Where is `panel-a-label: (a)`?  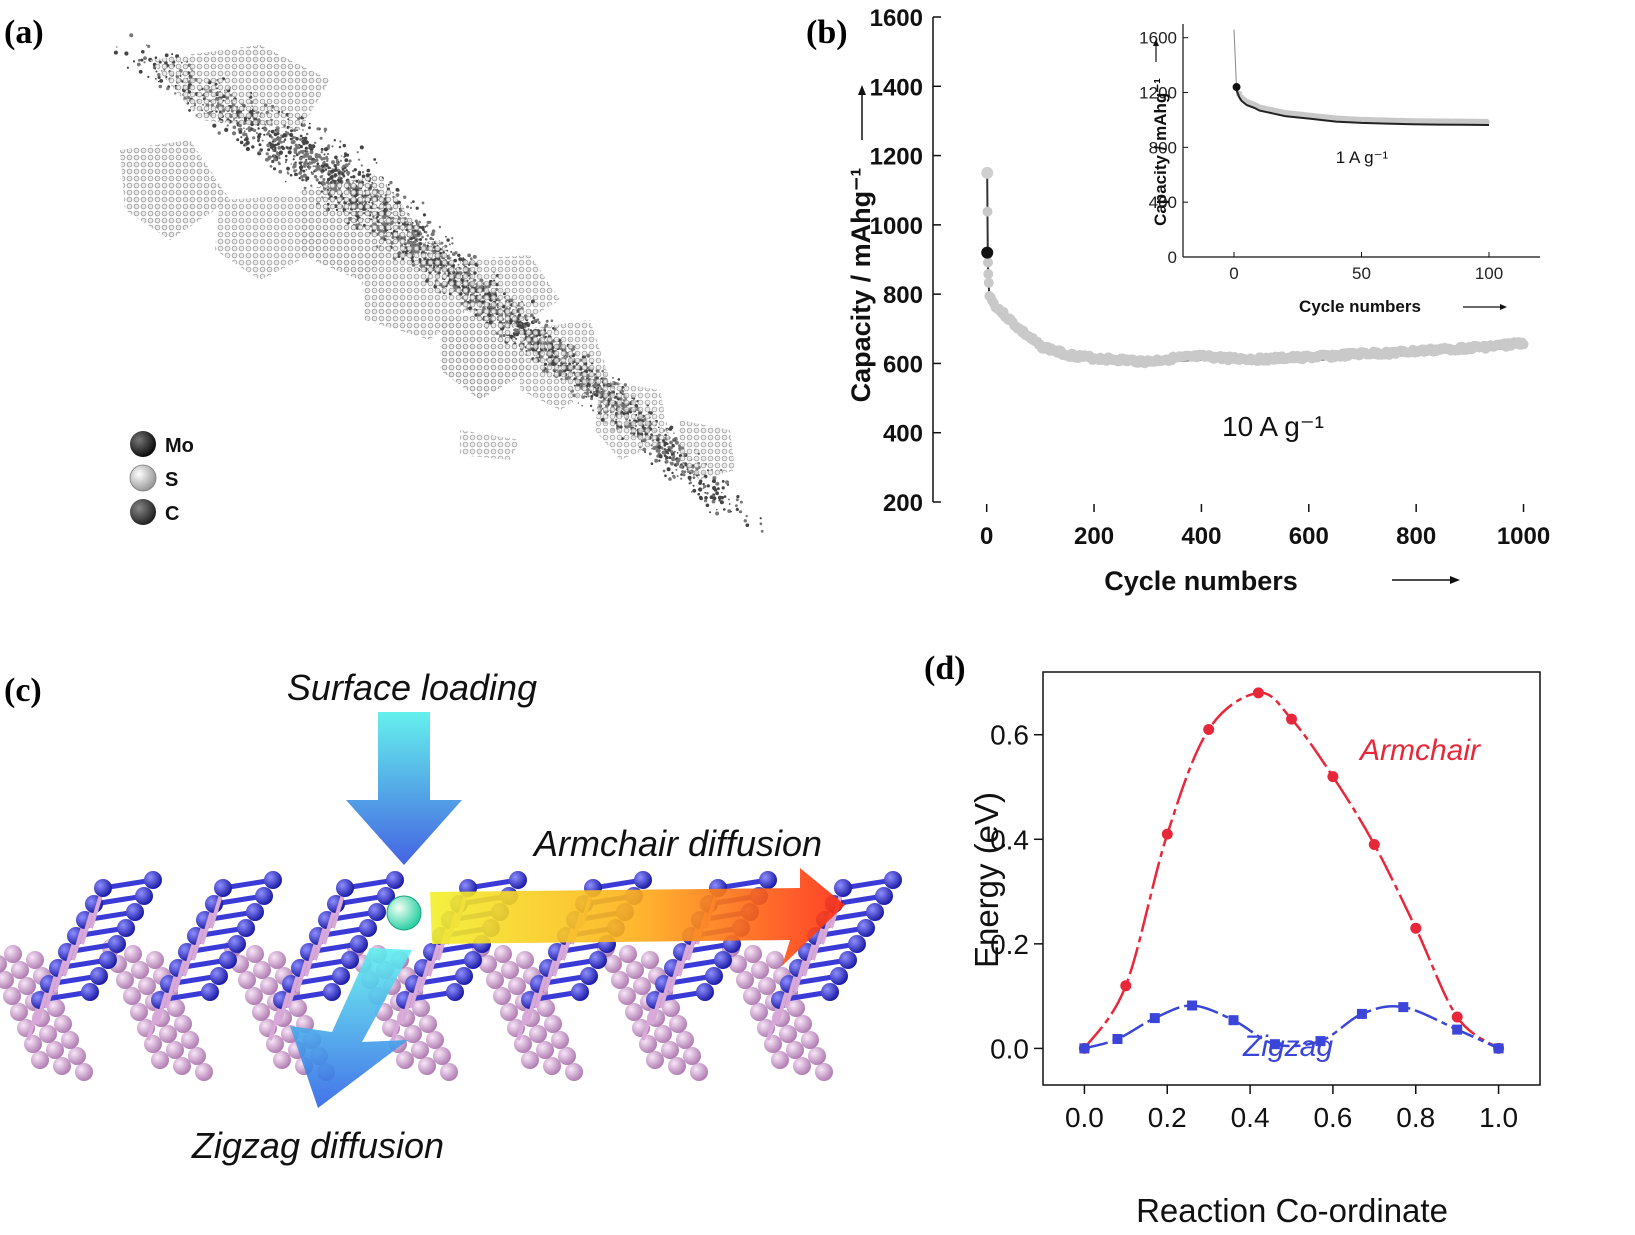 panel-a-label: (a) is located at coordinates (24, 32).